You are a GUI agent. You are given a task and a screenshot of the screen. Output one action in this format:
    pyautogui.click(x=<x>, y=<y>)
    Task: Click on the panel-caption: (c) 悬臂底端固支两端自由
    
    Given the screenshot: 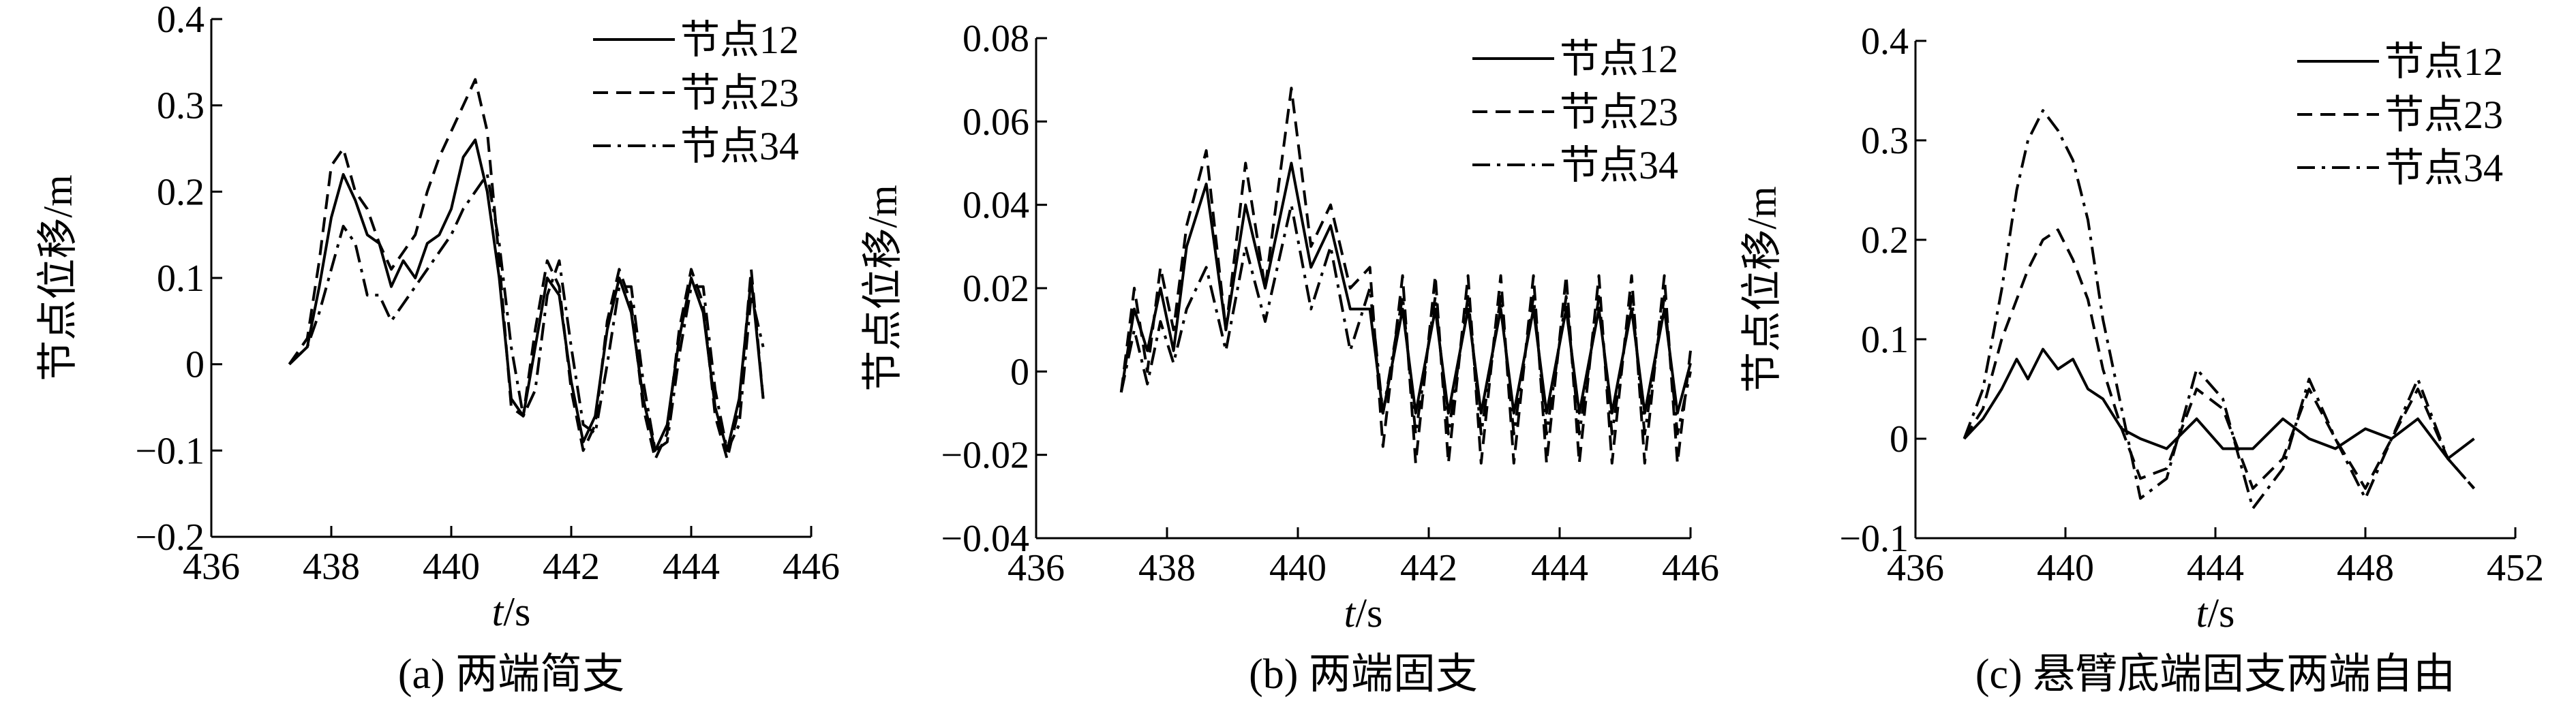 What is the action you would take?
    pyautogui.click(x=2215, y=674)
    